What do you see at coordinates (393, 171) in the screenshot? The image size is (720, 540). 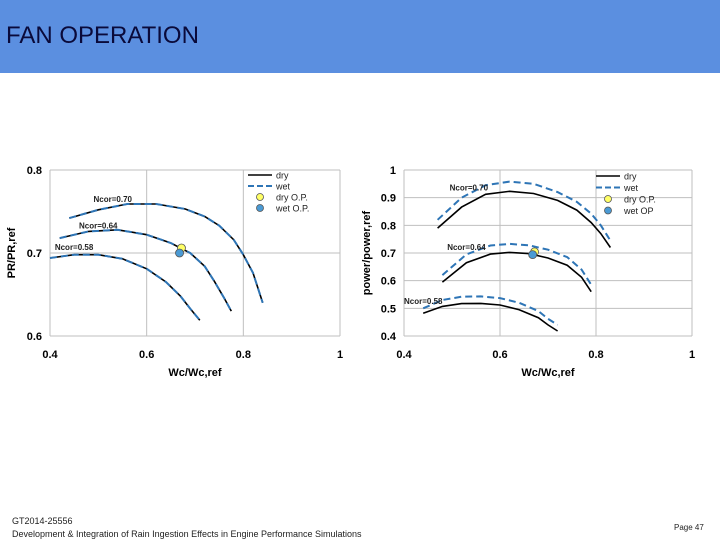 I see `y-tick-label: 1` at bounding box center [393, 171].